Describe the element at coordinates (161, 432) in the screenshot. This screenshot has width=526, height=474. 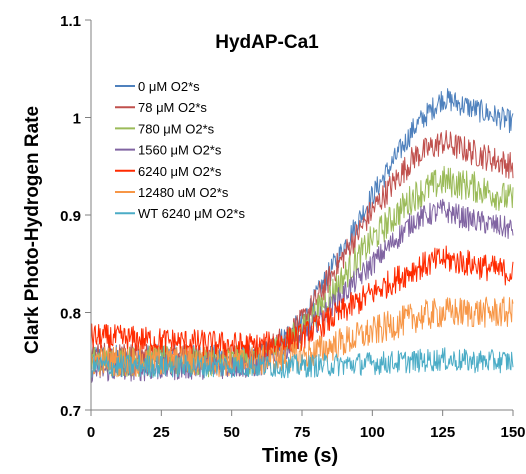
I see `x-tick-label: 25` at that location.